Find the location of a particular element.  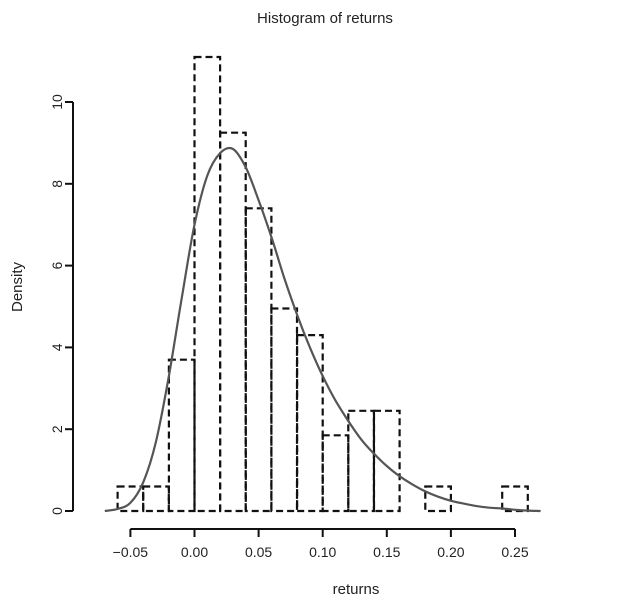

x-tick-label: 0.00 is located at coordinates (194, 552).